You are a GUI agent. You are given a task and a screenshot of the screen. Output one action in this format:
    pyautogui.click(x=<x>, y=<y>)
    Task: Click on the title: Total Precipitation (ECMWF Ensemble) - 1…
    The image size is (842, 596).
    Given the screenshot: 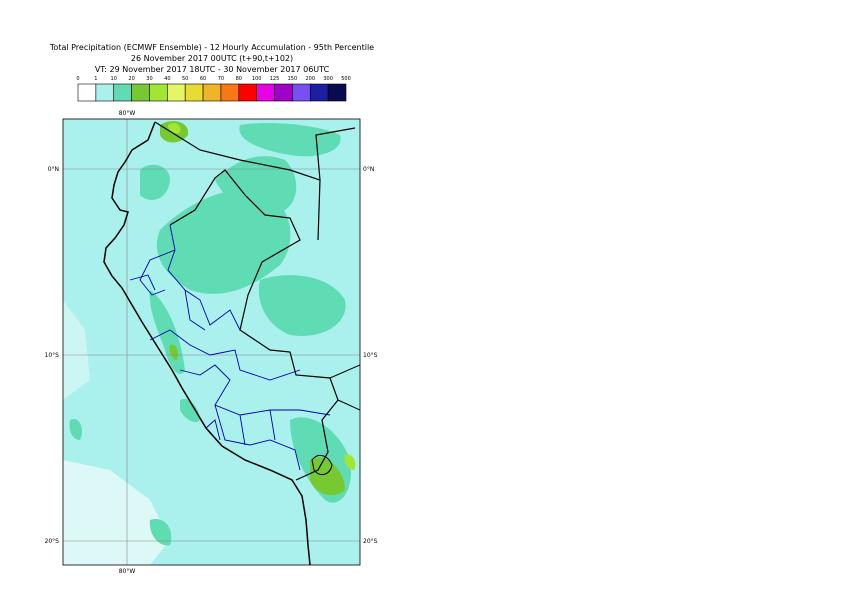 What is the action you would take?
    pyautogui.click(x=211, y=47)
    